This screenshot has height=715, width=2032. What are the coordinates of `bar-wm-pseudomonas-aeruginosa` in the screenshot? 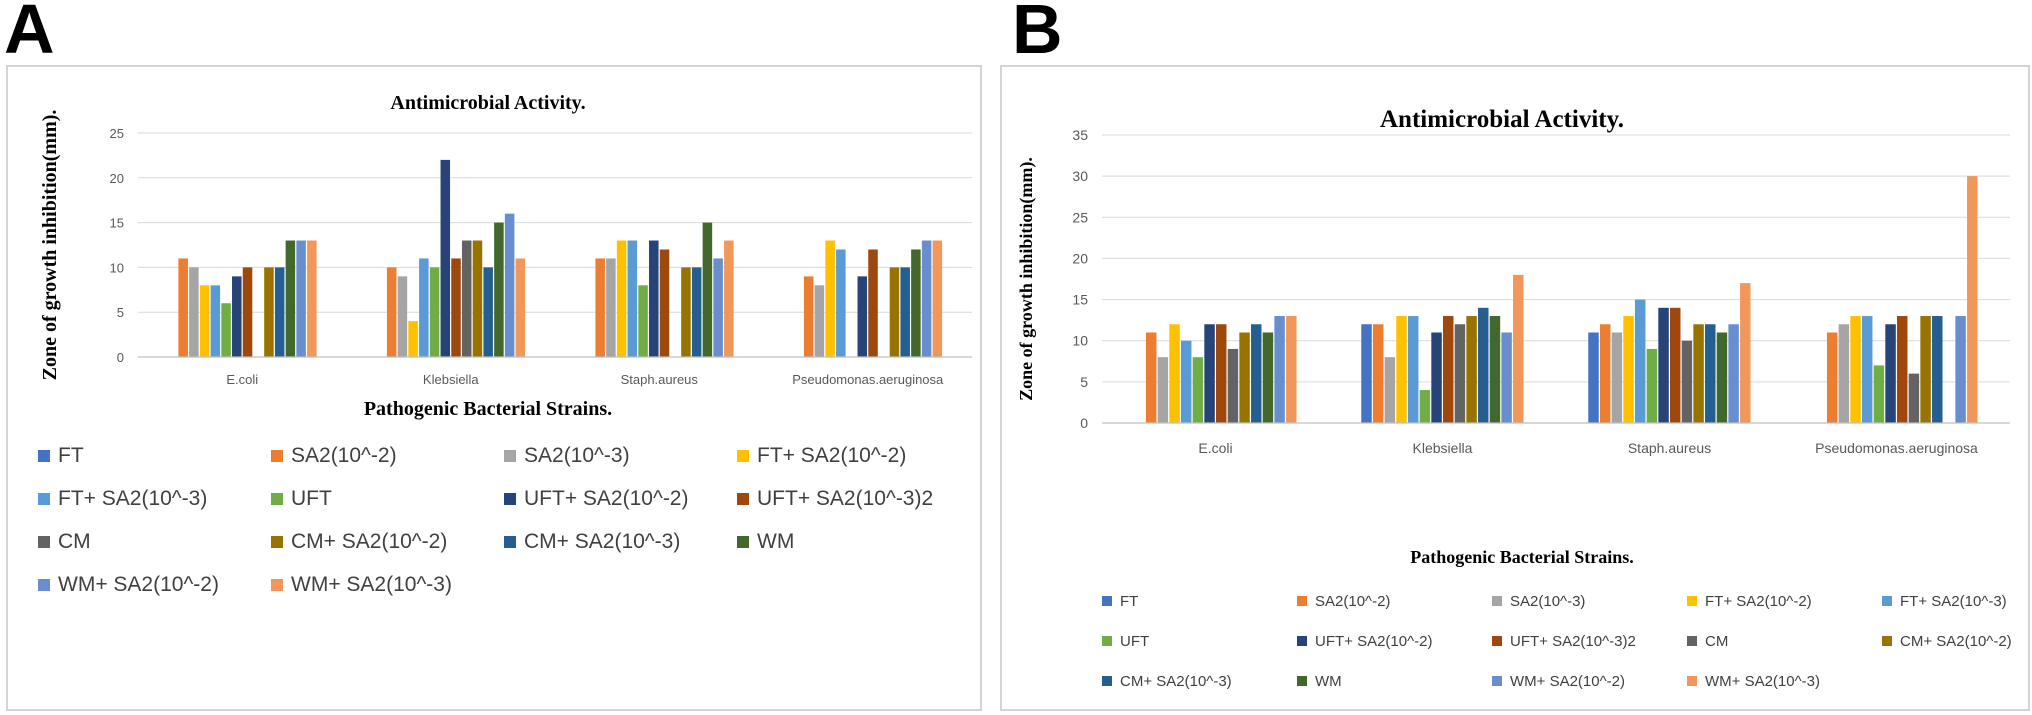 It's located at (916, 303).